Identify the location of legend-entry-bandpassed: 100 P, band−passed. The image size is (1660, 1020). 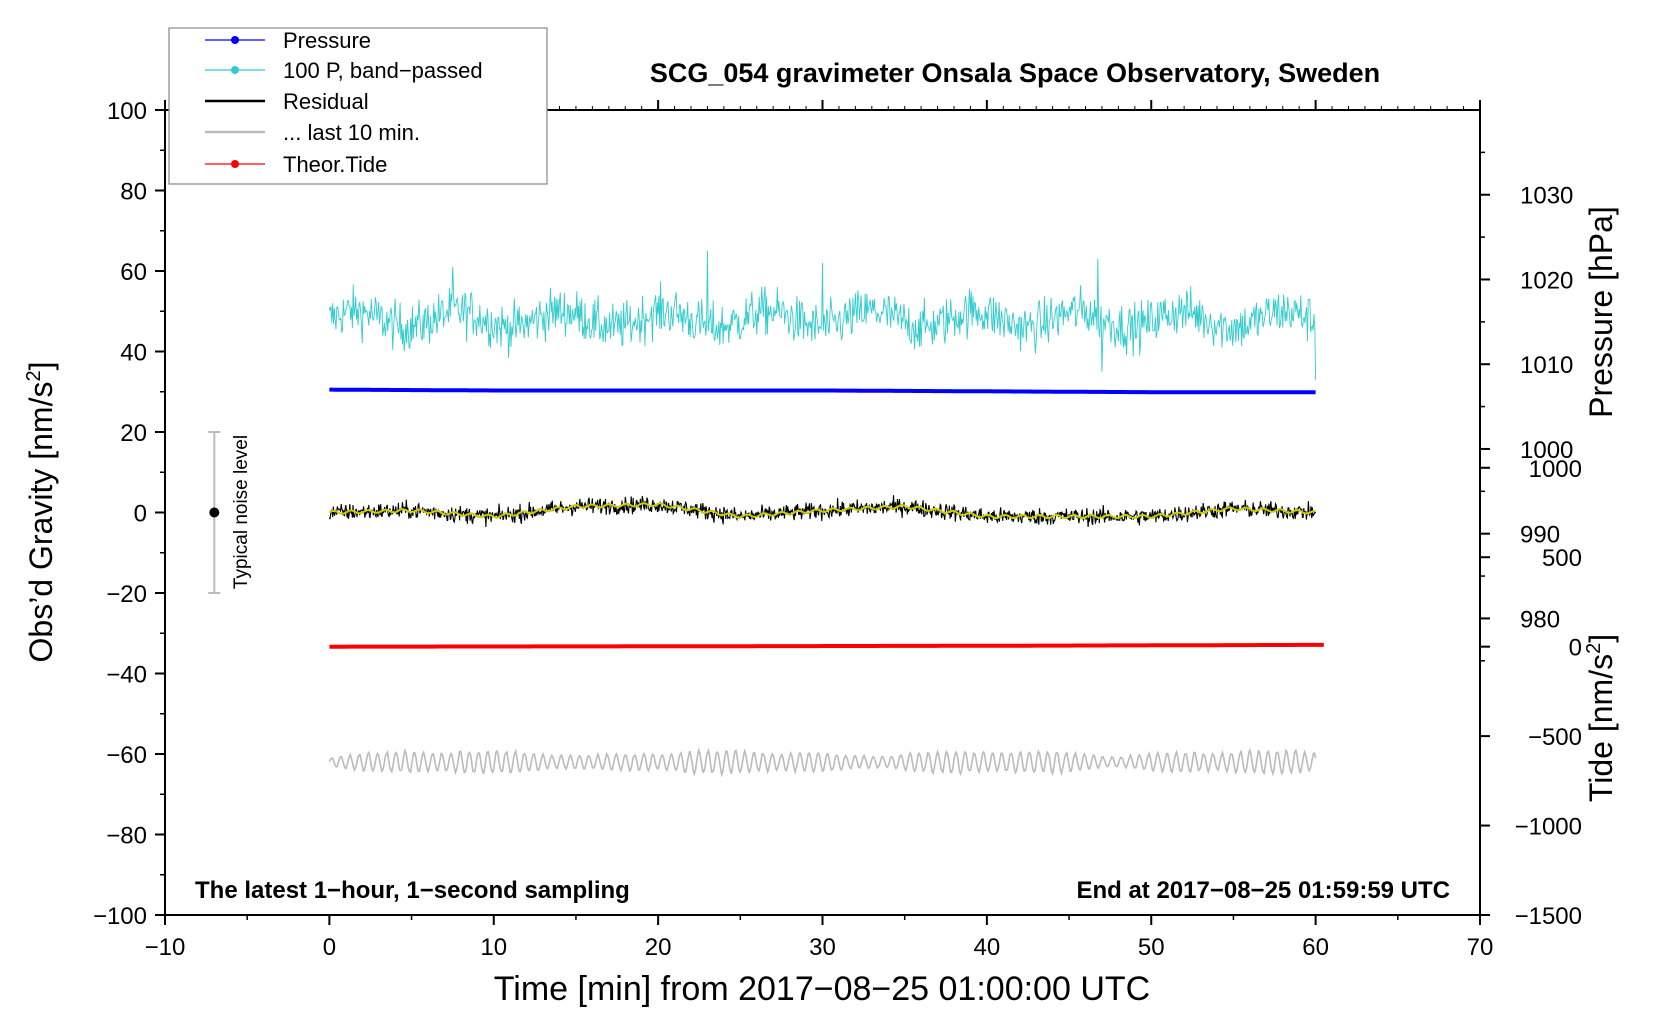
(344, 70).